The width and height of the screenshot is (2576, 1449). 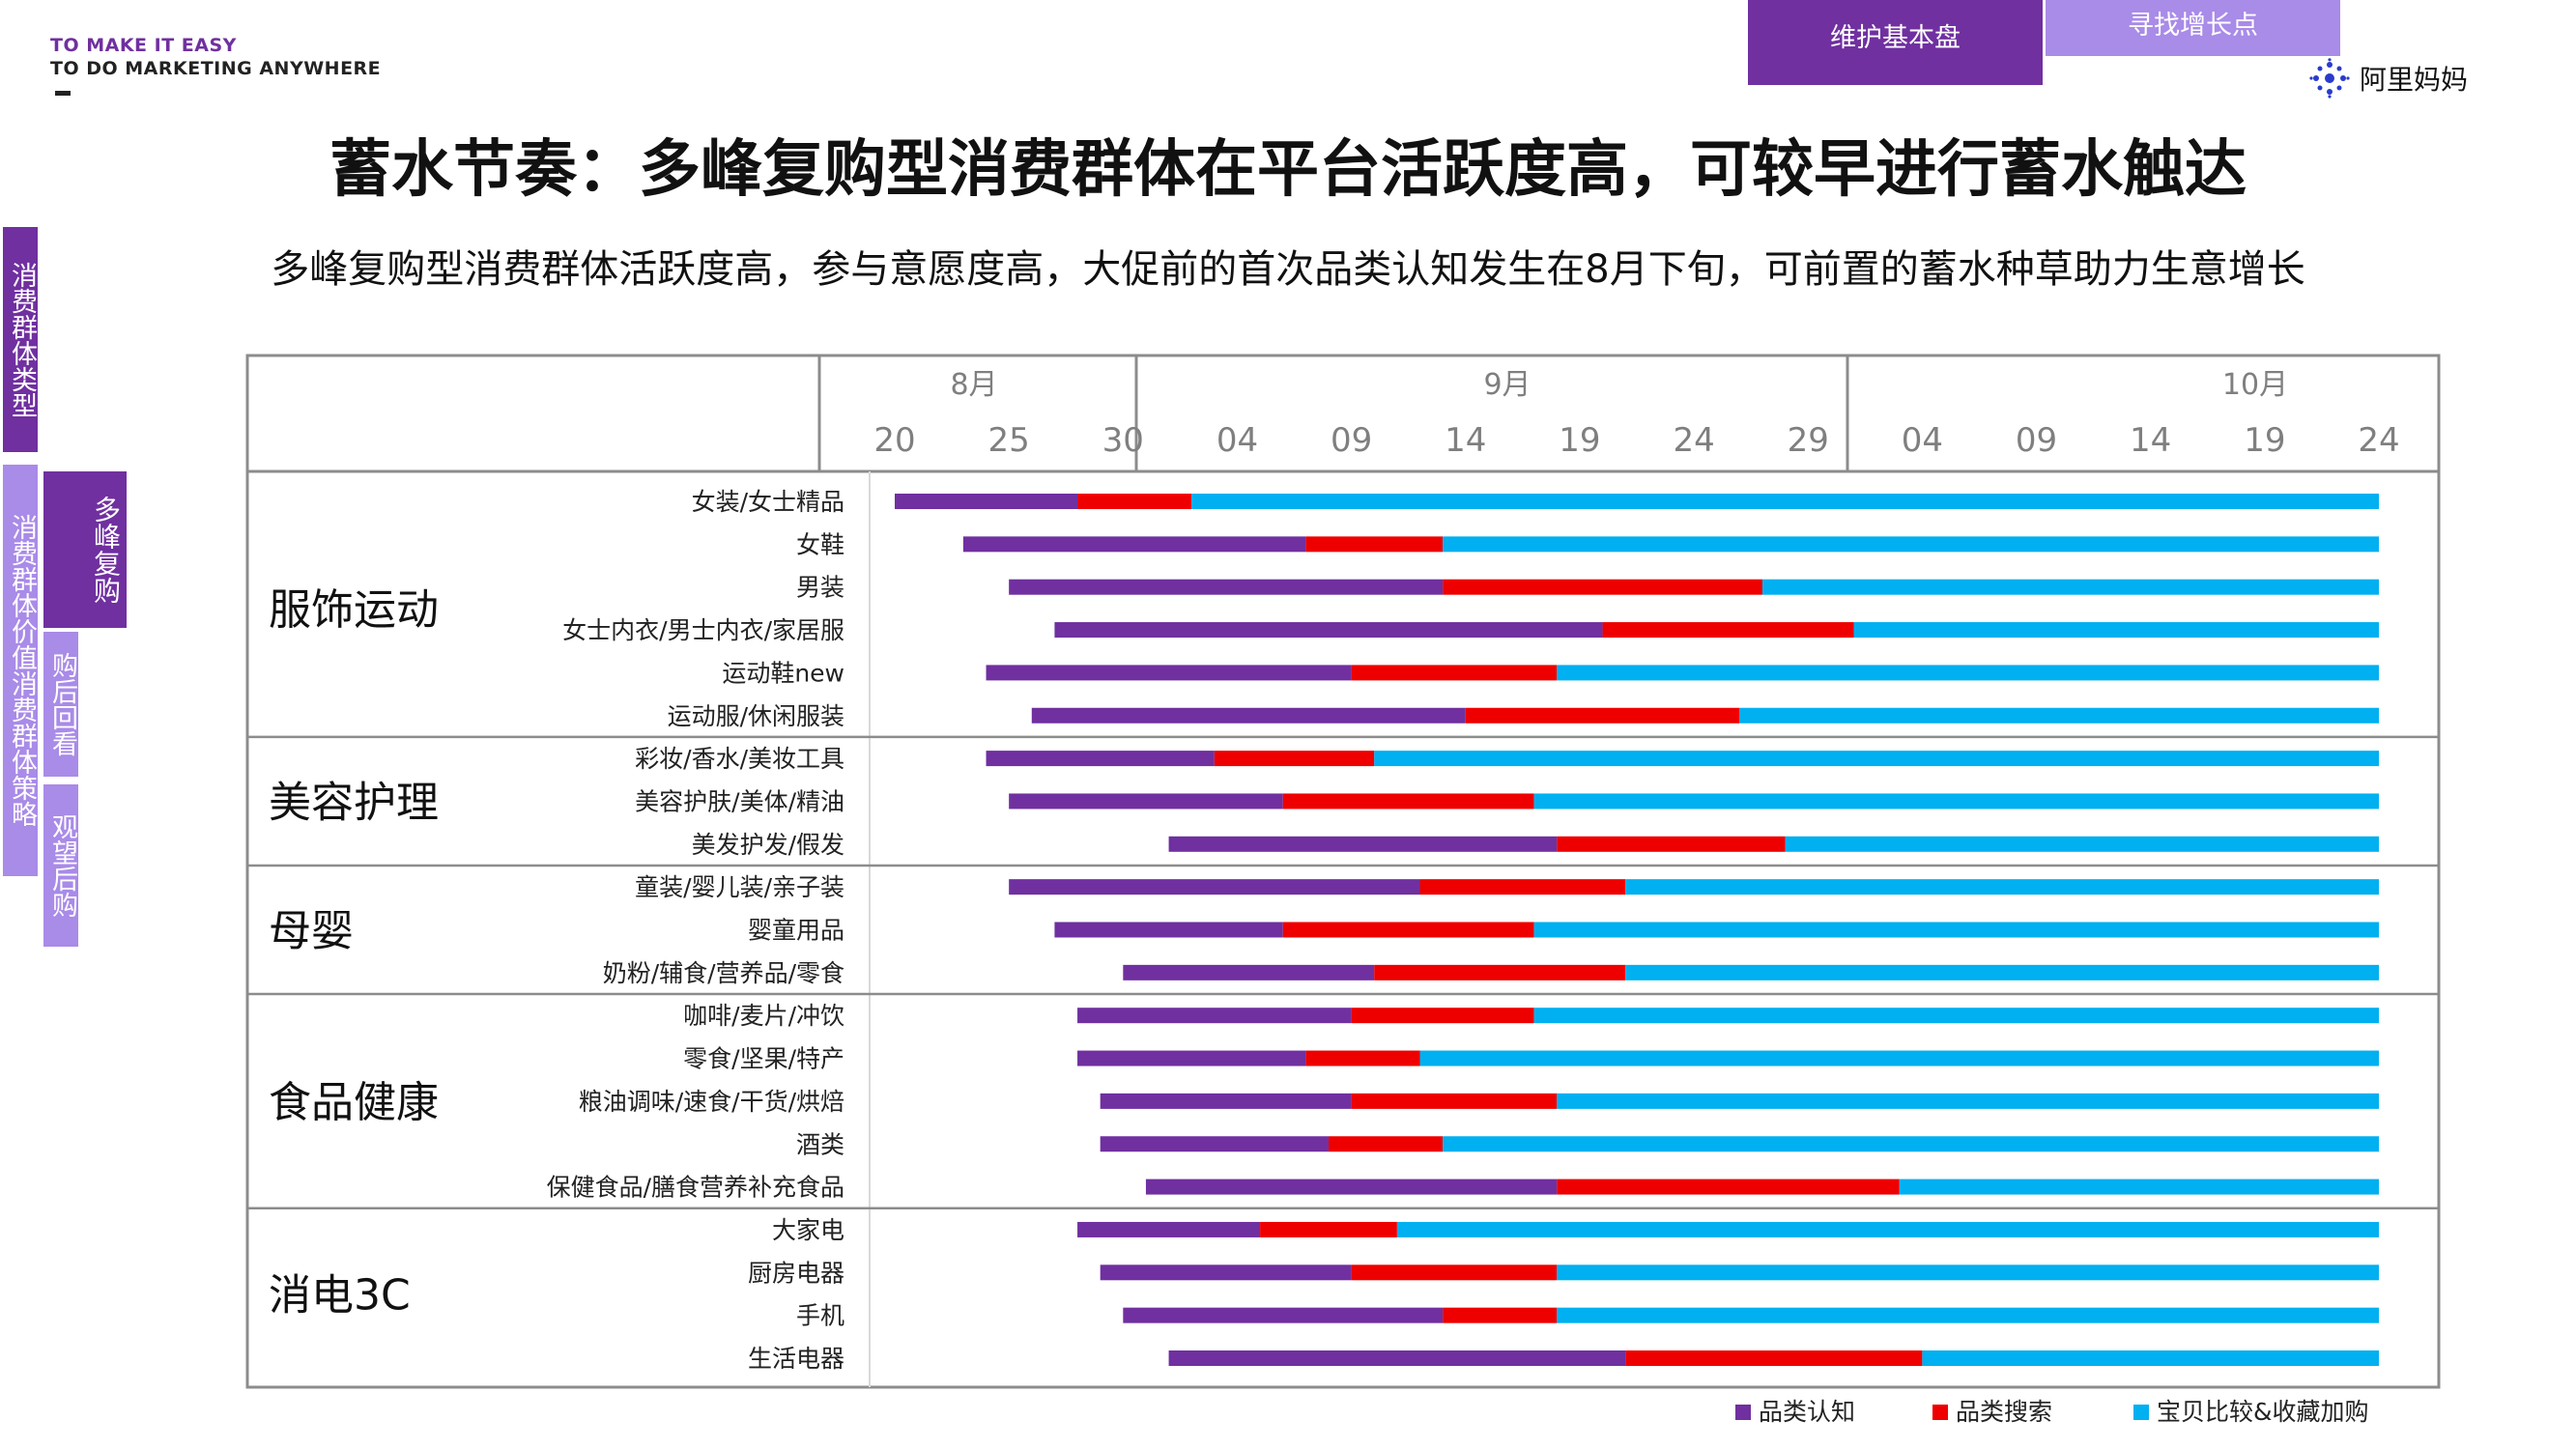 What do you see at coordinates (740, 759) in the screenshot?
I see `row-label: 彩妆/香水/美妆工具` at bounding box center [740, 759].